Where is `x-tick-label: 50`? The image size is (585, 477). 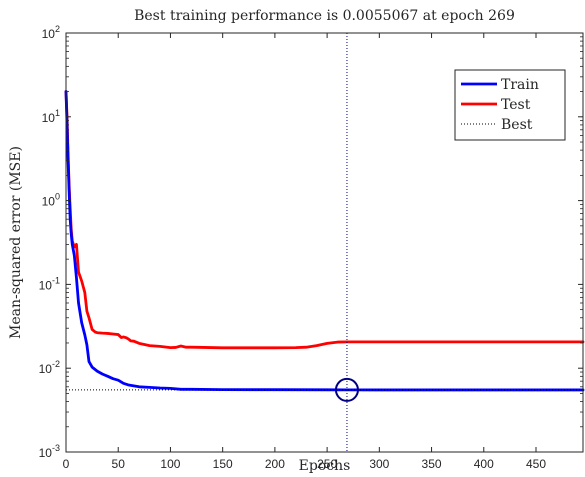
x-tick-label: 50 is located at coordinates (119, 464).